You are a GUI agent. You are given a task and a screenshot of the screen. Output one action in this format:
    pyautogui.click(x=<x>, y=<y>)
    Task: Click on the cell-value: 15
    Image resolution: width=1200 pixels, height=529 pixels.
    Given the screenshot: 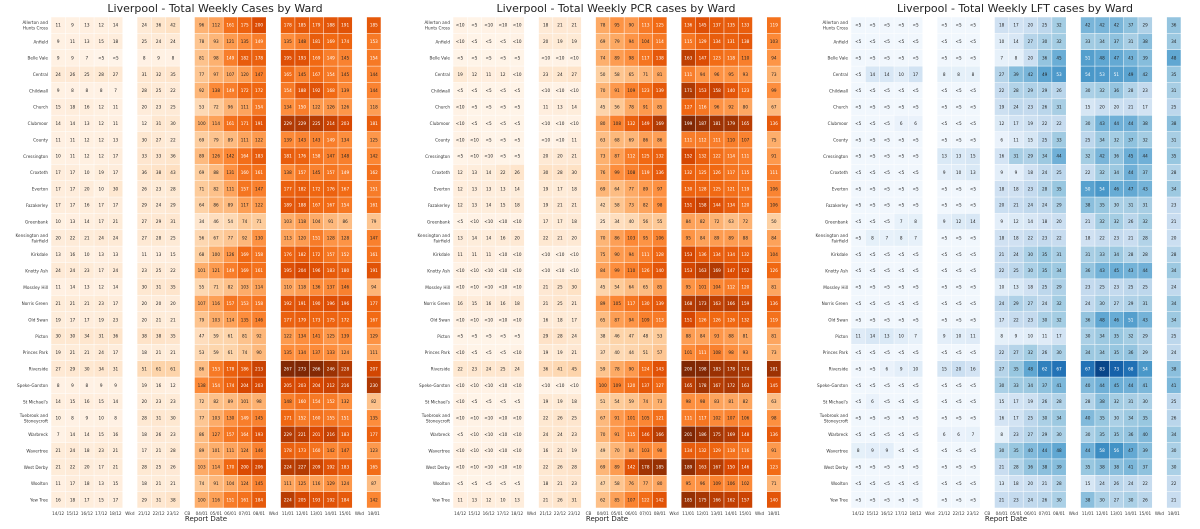 What is the action you would take?
    pyautogui.click(x=59, y=107)
    